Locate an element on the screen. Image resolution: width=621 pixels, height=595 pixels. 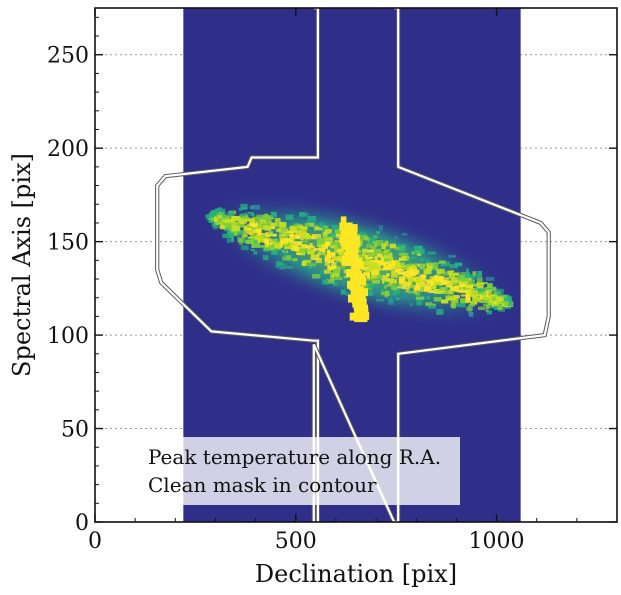
bright-feature-pixel is located at coordinates (361, 277).